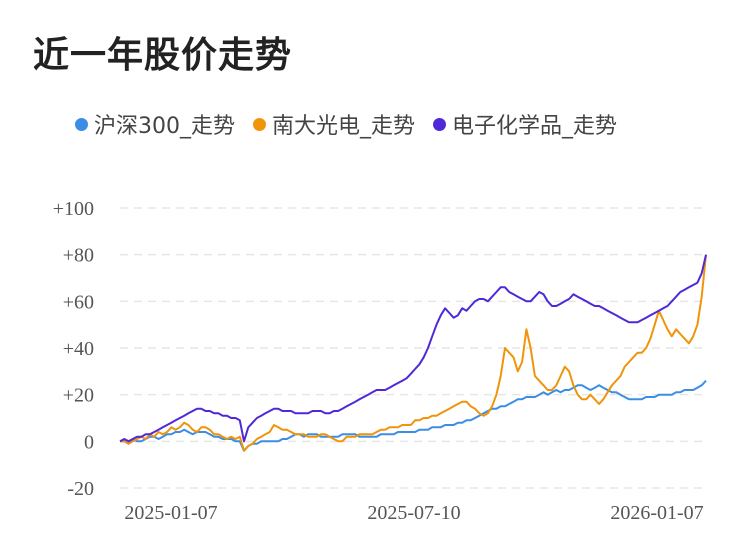  I want to click on y-tick-label: -20, so click(80, 489).